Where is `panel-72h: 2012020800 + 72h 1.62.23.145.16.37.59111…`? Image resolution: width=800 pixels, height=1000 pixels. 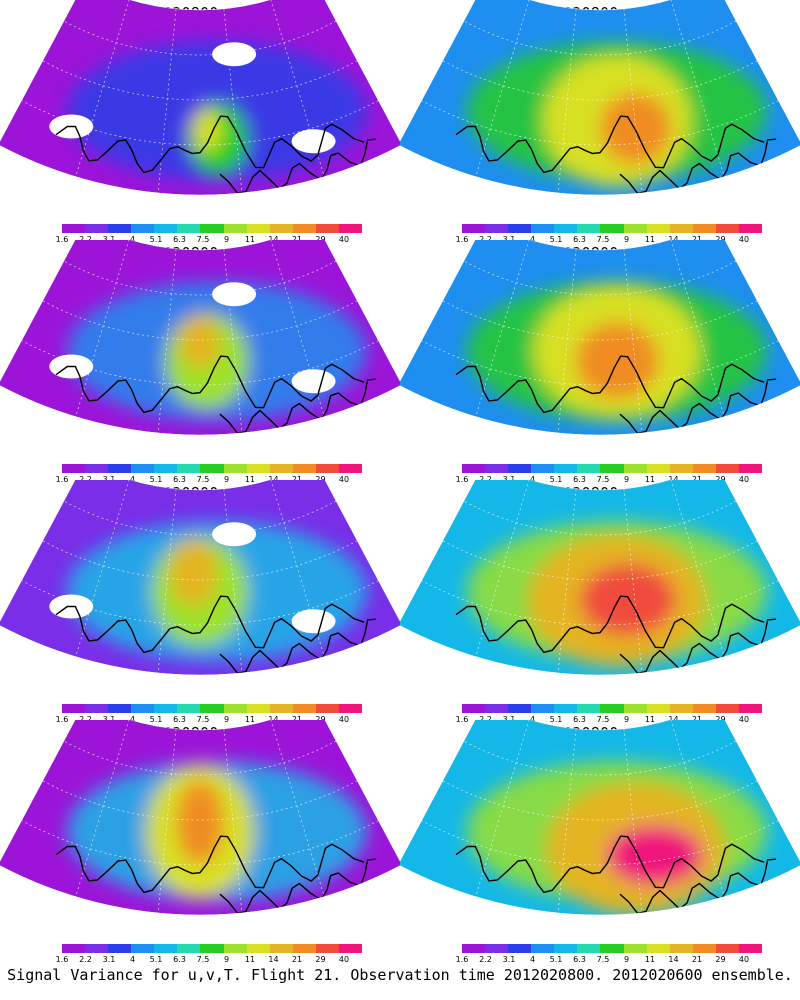
panel-72h: 2012020800 + 72h 1.62.23.145.16.37.59111… is located at coordinates (600, 602).